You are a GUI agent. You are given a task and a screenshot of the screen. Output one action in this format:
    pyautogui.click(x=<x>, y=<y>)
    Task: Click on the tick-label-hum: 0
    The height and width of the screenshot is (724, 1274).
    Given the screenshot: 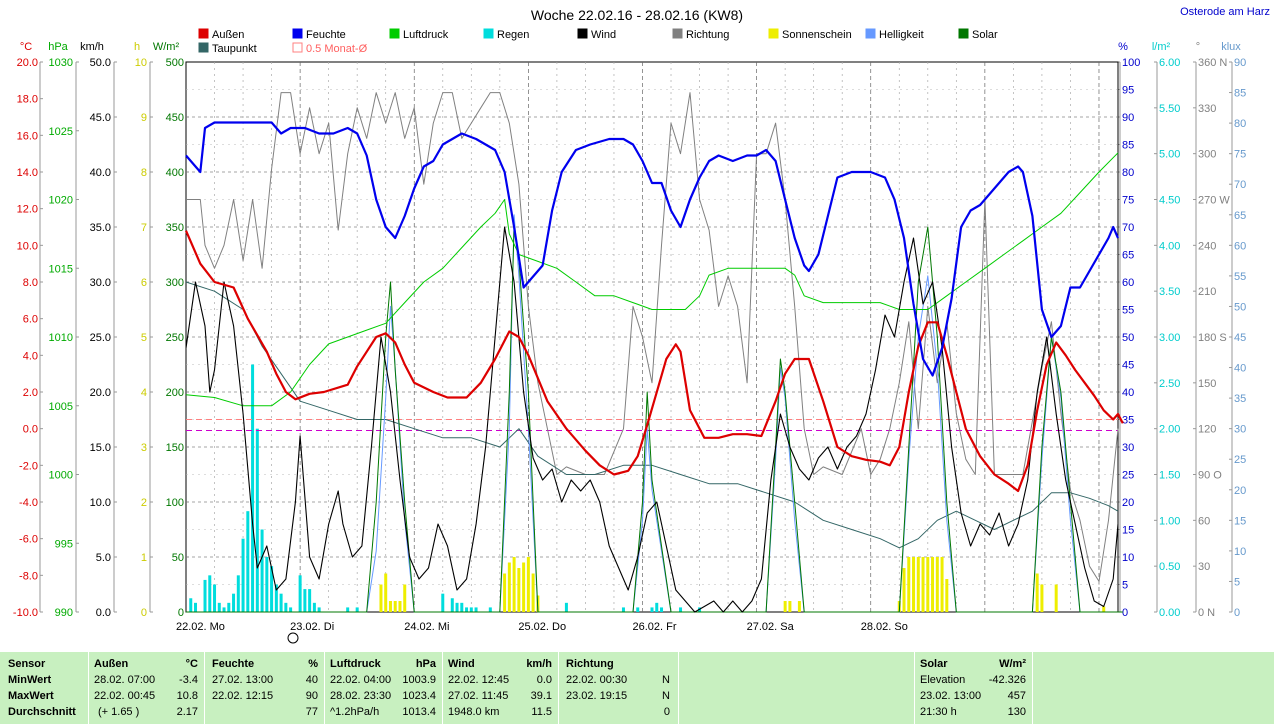 What is the action you would take?
    pyautogui.click(x=1125, y=613)
    